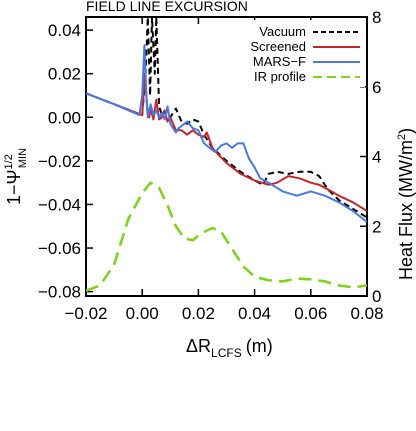 This screenshot has width=416, height=431. I want to click on y-tick-label: −0.08, so click(59, 292).